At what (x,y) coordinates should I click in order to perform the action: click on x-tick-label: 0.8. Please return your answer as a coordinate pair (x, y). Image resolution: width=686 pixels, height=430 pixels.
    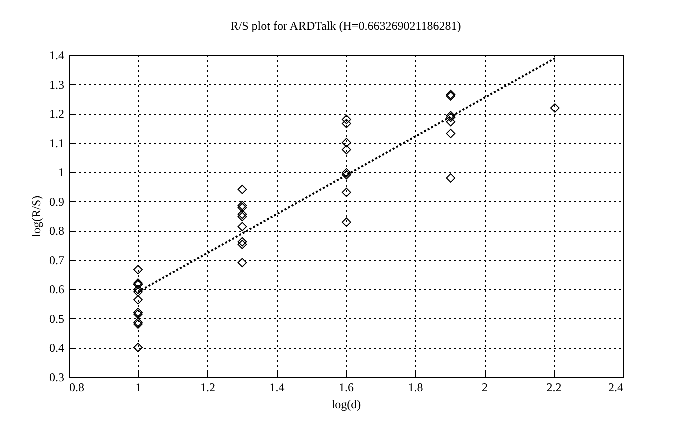
    Looking at the image, I should click on (77, 387).